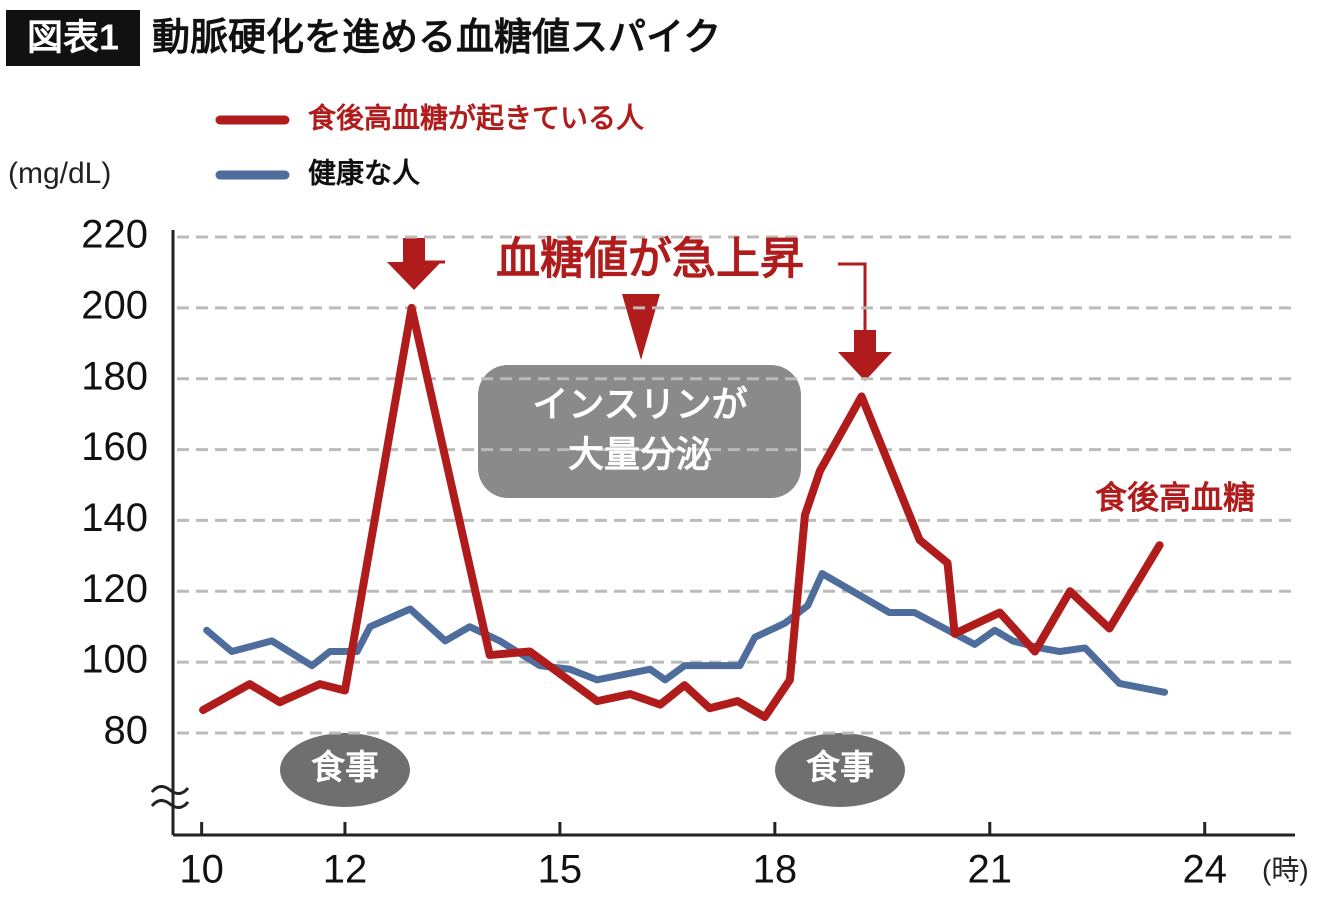 This screenshot has width=1340, height=904. What do you see at coordinates (114, 305) in the screenshot?
I see `y-tick-label: 200` at bounding box center [114, 305].